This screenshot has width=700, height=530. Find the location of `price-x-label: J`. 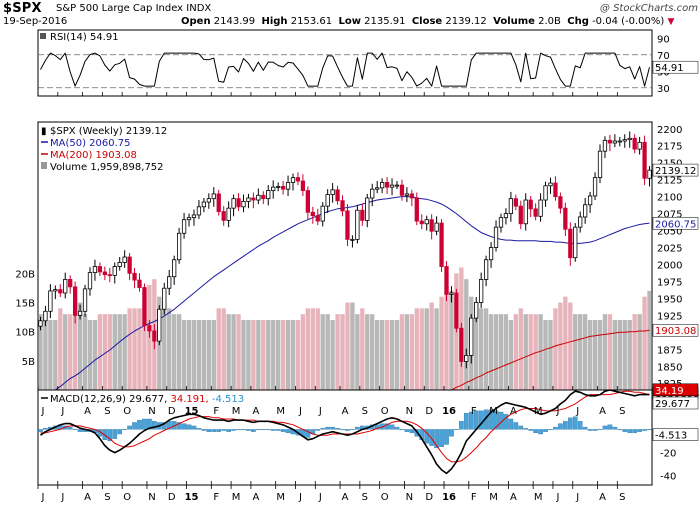

price-x-label: J is located at coordinates (300, 411).